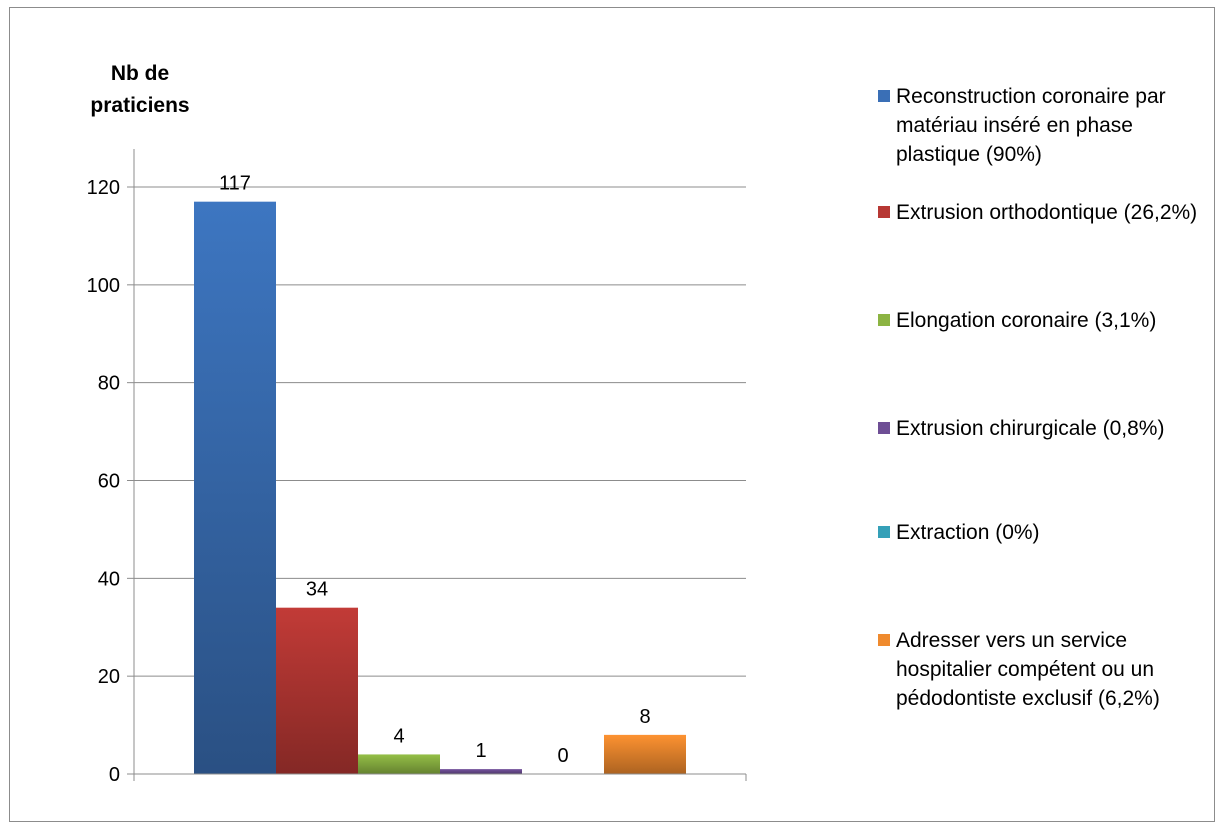 The height and width of the screenshot is (830, 1226). What do you see at coordinates (398, 736) in the screenshot?
I see `data-label: 4` at bounding box center [398, 736].